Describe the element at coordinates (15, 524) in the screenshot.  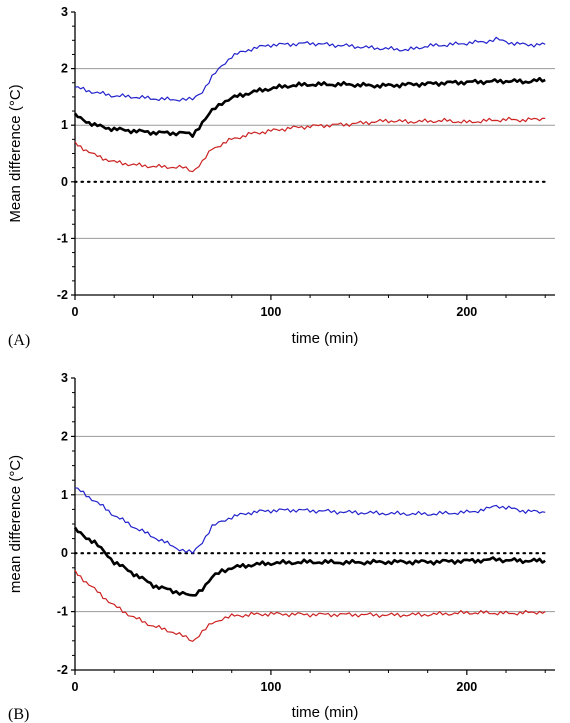
I see `y-axis-label: mean difference (°C)` at that location.